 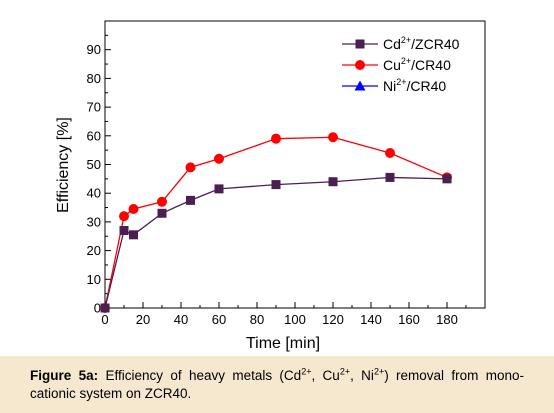 I want to click on y-tick-label: 60, so click(x=94, y=135).